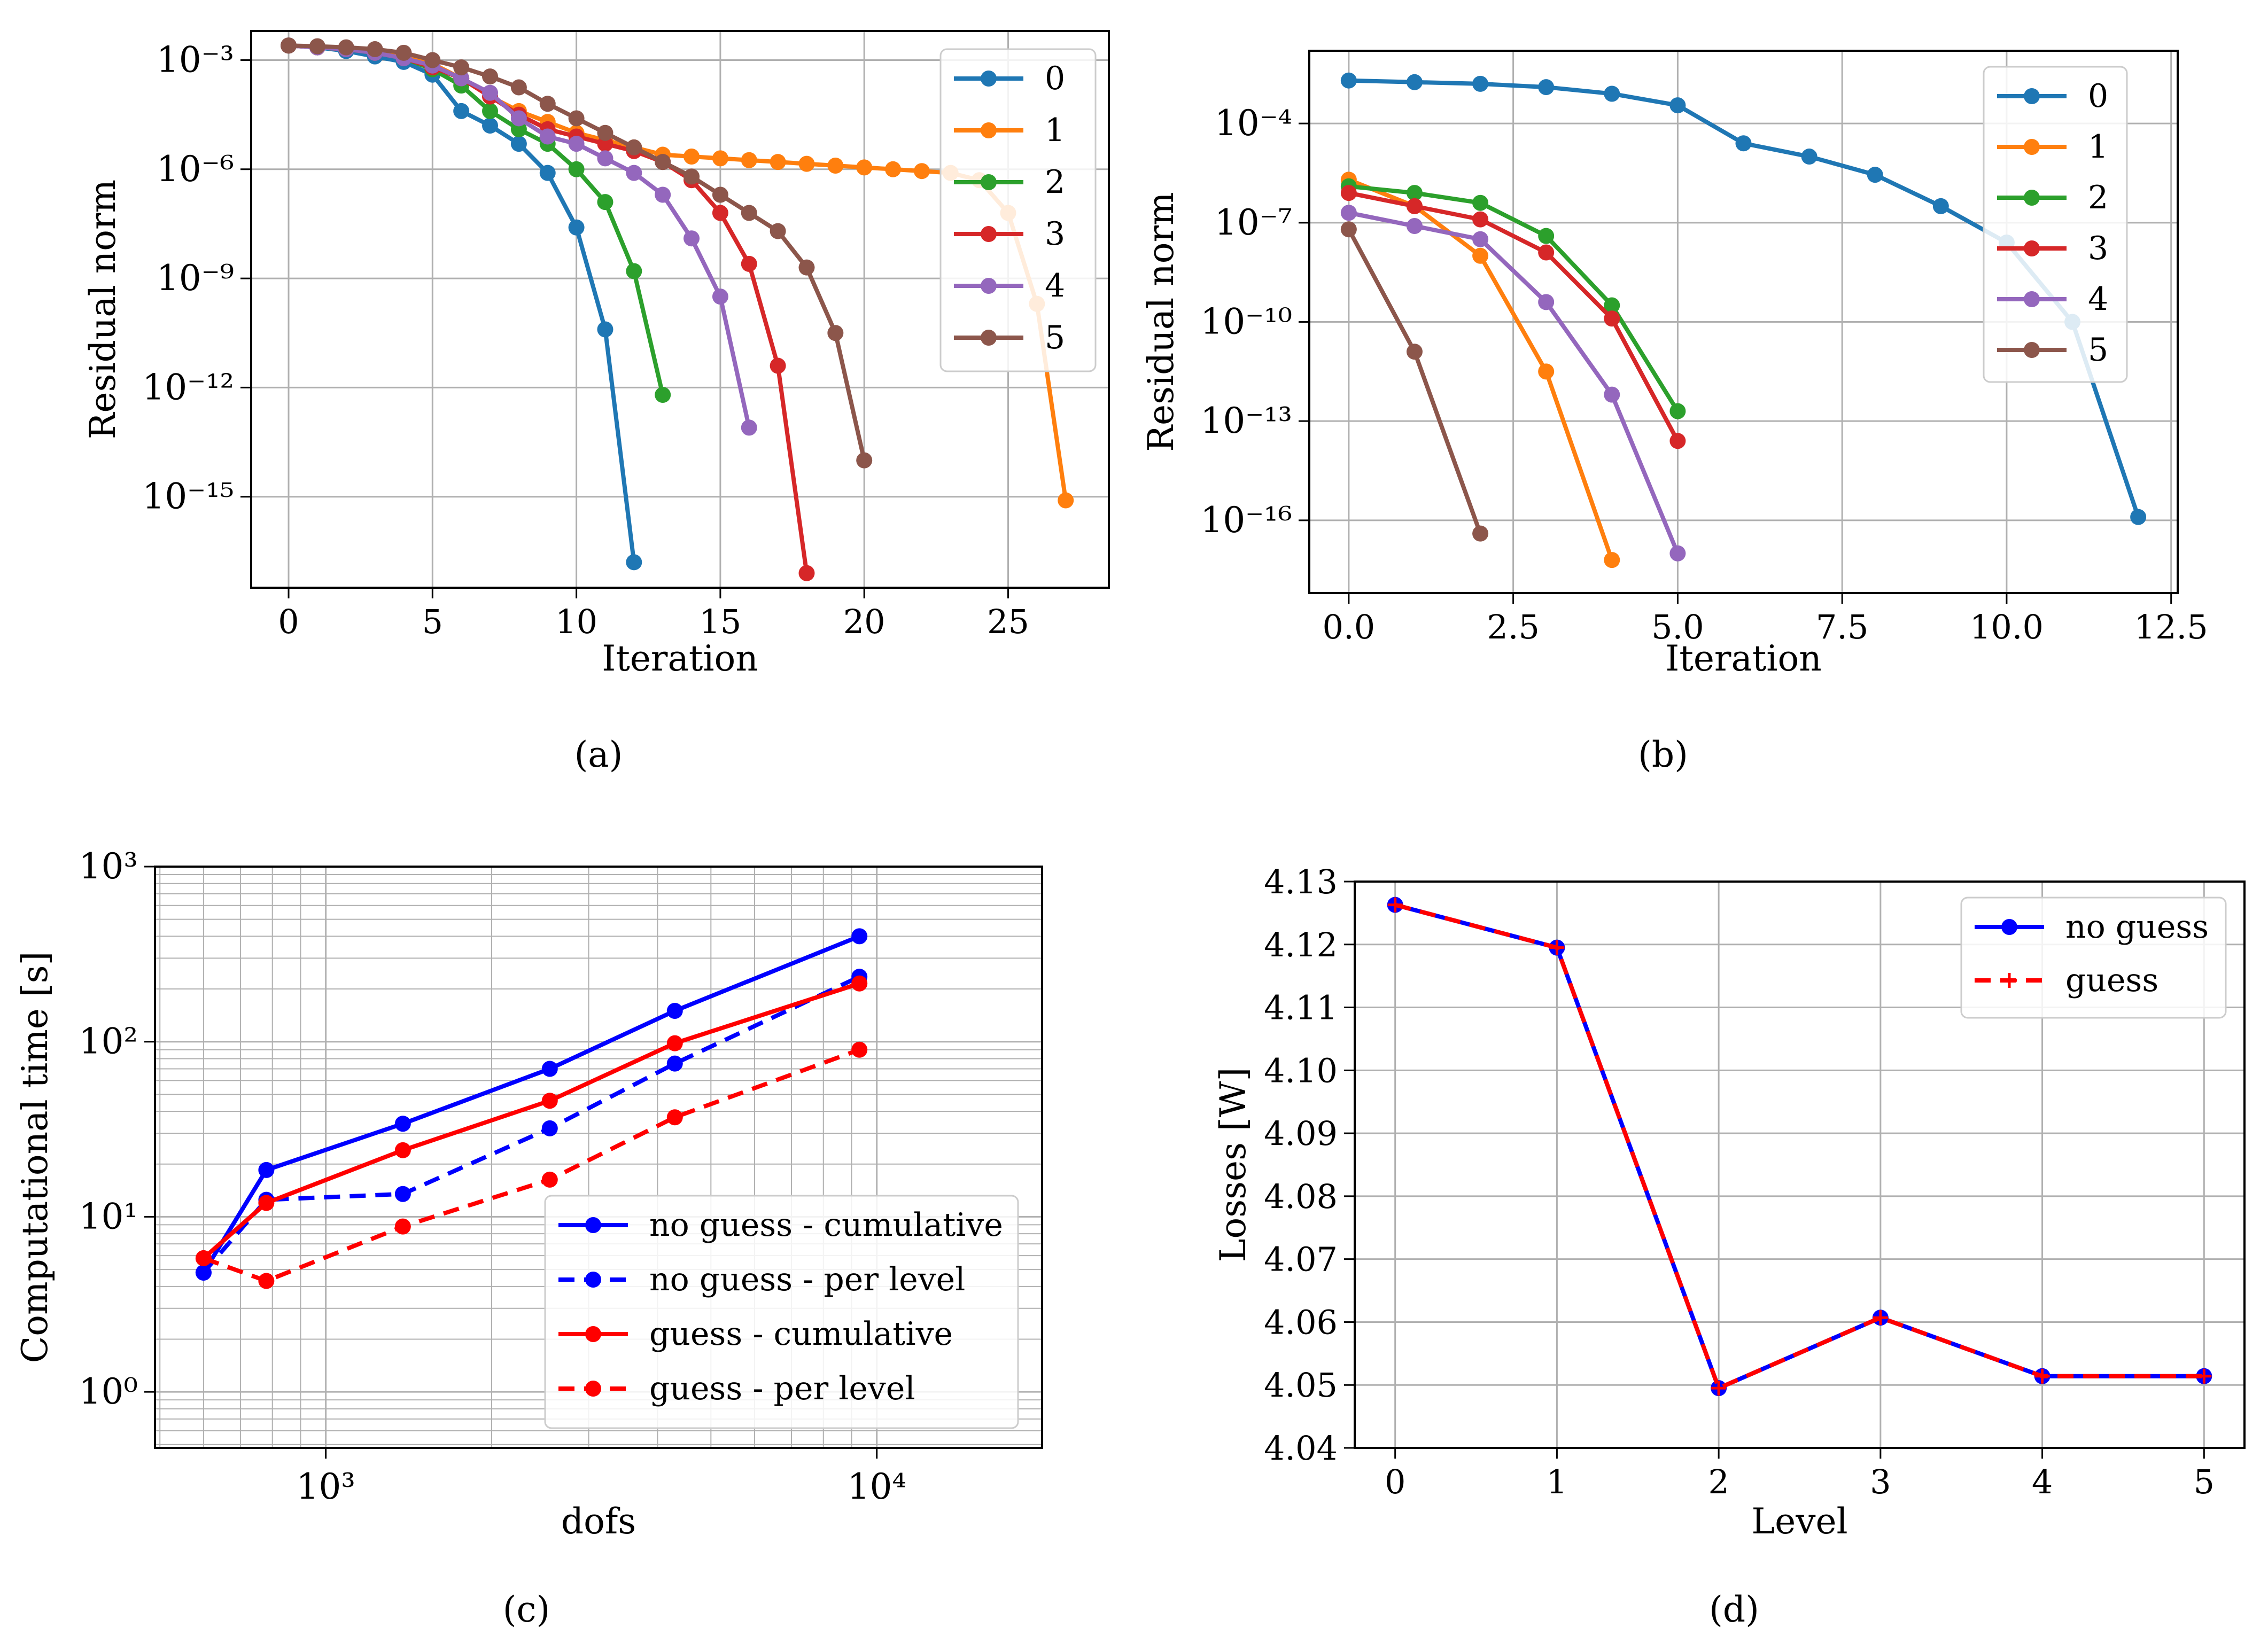  Describe the element at coordinates (2098, 350) in the screenshot. I see `legend-label: 5` at that location.